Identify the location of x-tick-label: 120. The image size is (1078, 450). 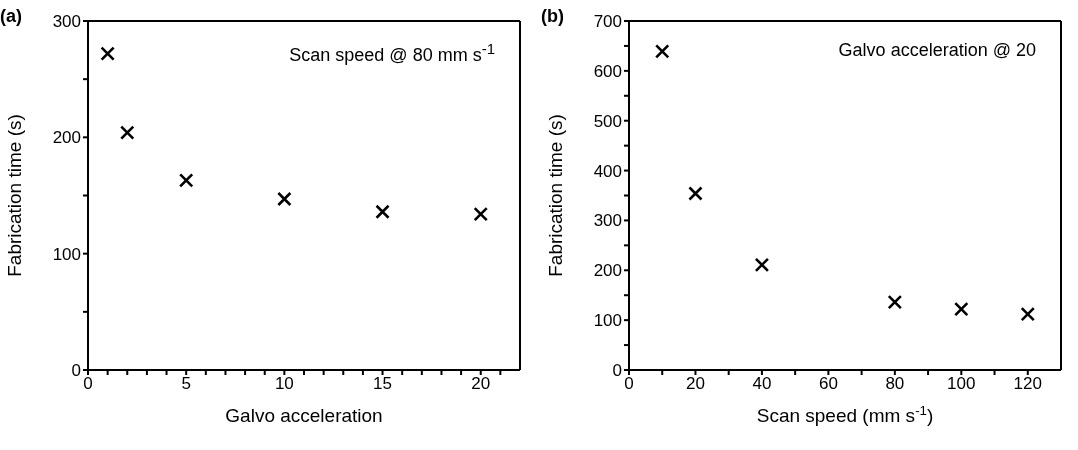
(1027, 384).